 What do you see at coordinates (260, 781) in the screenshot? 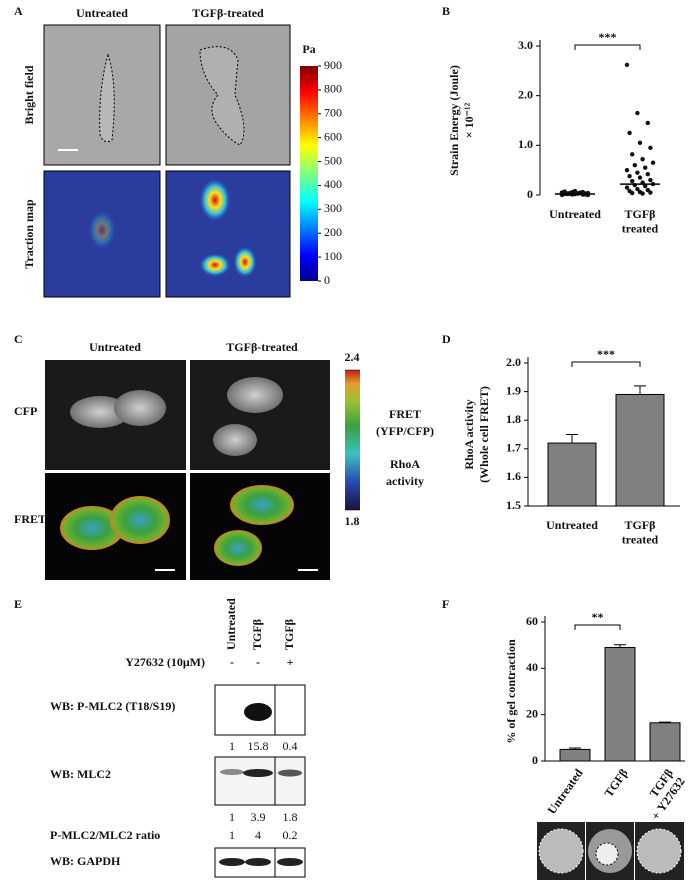
I see `blots` at bounding box center [260, 781].